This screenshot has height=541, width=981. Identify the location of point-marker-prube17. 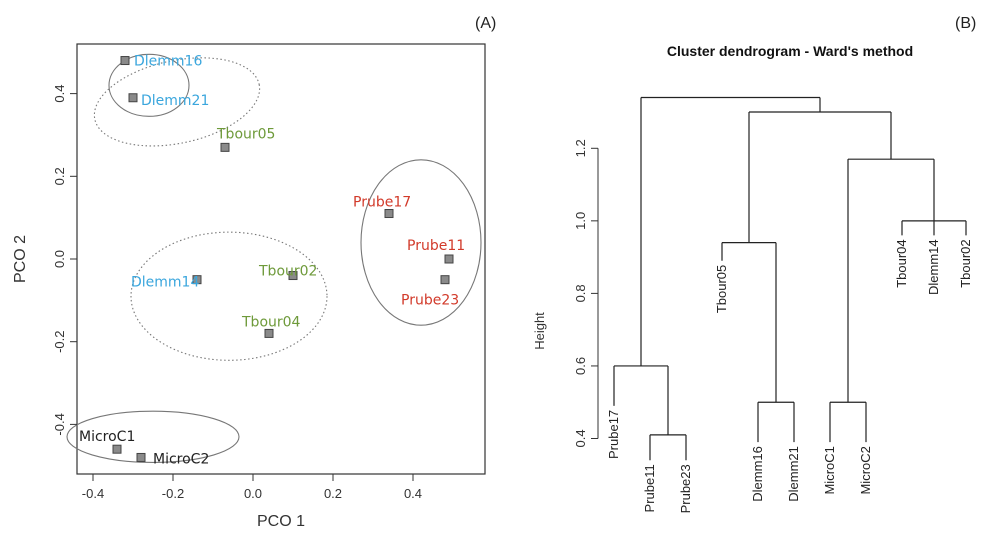
(389, 214).